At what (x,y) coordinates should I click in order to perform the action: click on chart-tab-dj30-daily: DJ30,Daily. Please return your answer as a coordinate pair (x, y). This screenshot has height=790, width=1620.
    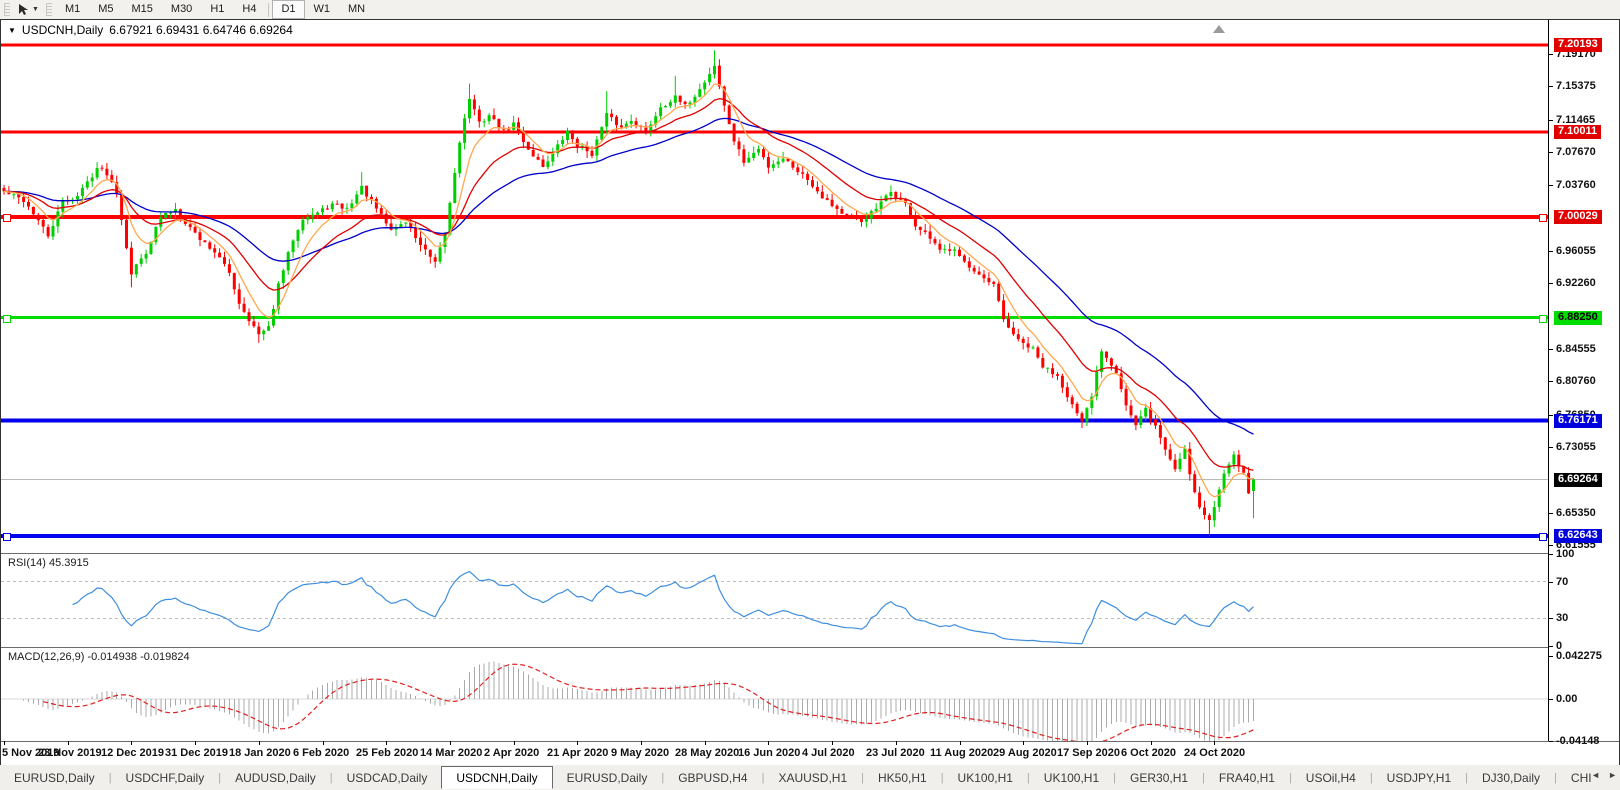
    Looking at the image, I should click on (1511, 777).